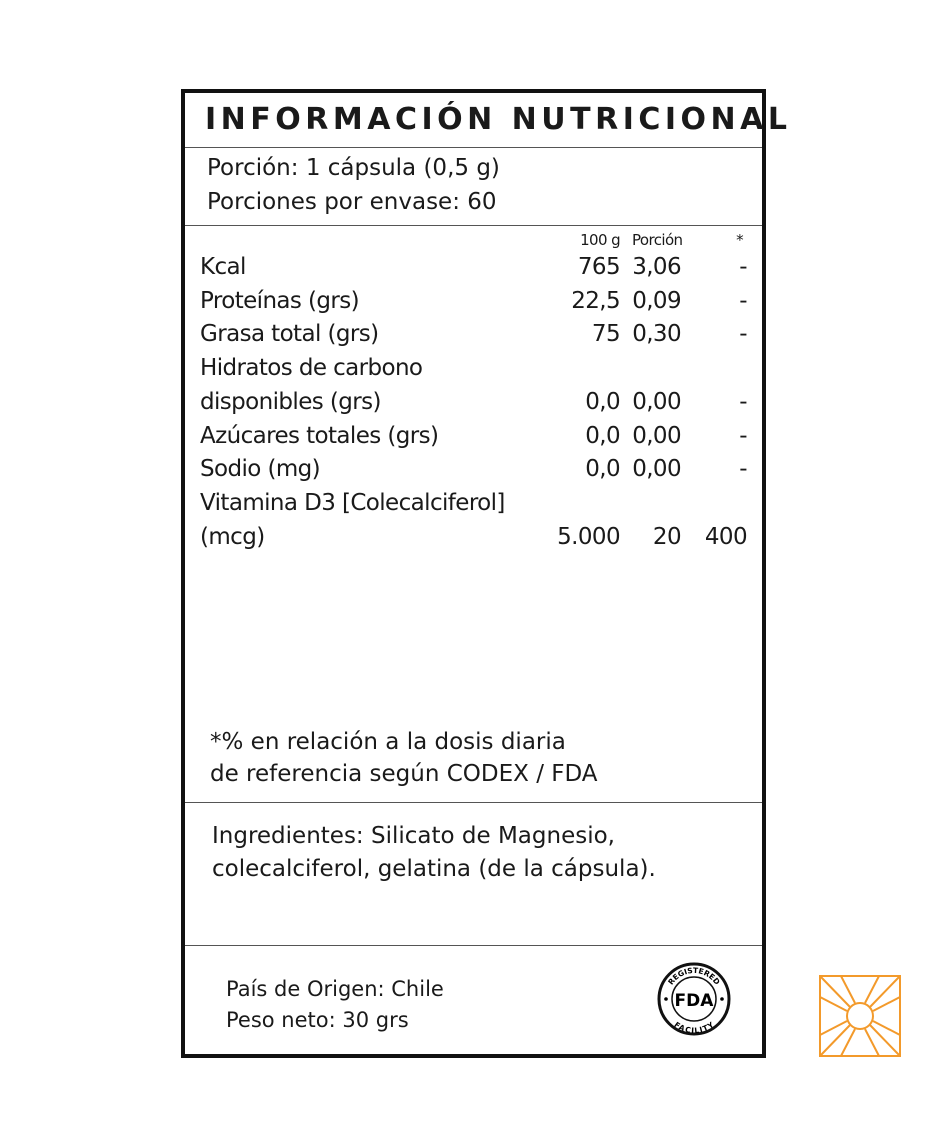 The width and height of the screenshot is (945, 1143). What do you see at coordinates (260, 469) in the screenshot?
I see `nutrient-label: Sodio (mg)` at bounding box center [260, 469].